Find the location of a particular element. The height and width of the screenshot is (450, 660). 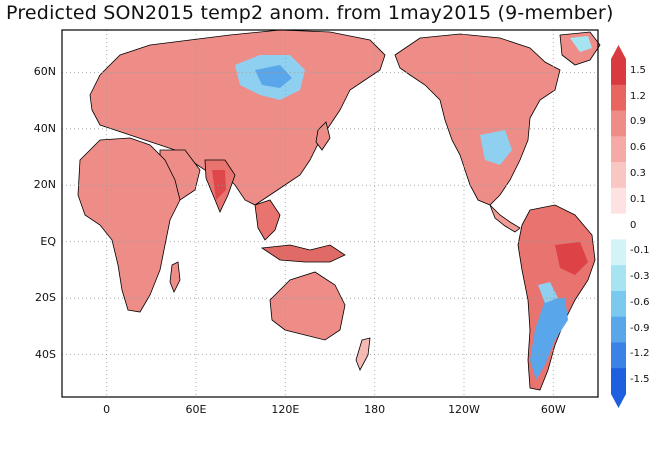

colorbar-label: -0.6 is located at coordinates (640, 302).